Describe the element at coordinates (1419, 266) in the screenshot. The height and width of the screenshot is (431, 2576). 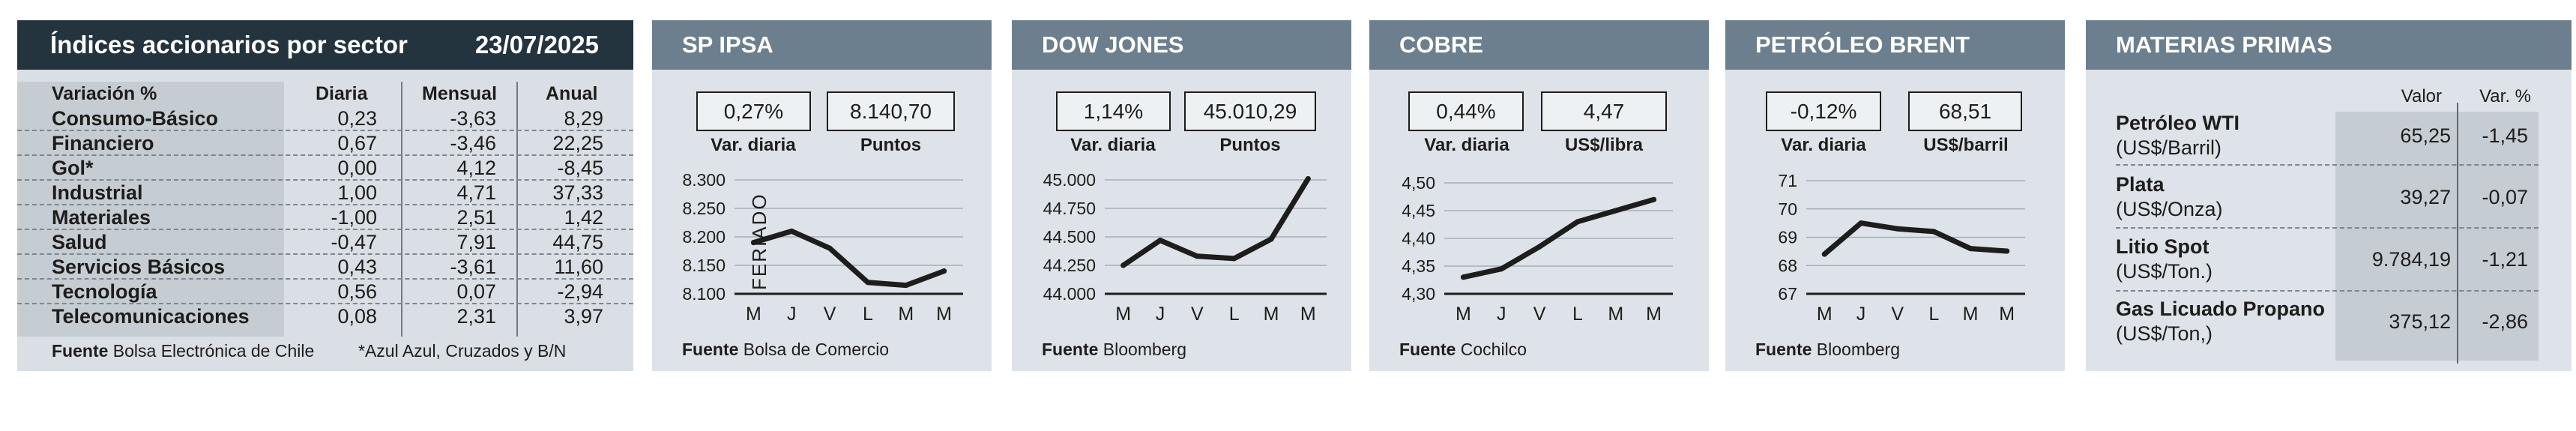
I see `y-tick-label: 4,35` at that location.